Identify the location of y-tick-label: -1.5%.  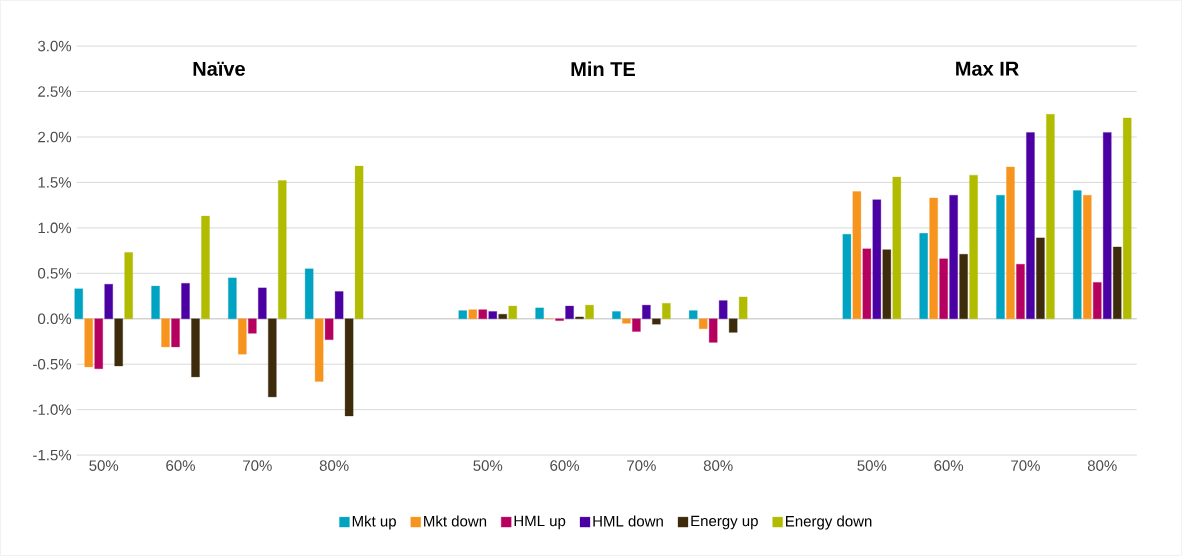
(52, 455).